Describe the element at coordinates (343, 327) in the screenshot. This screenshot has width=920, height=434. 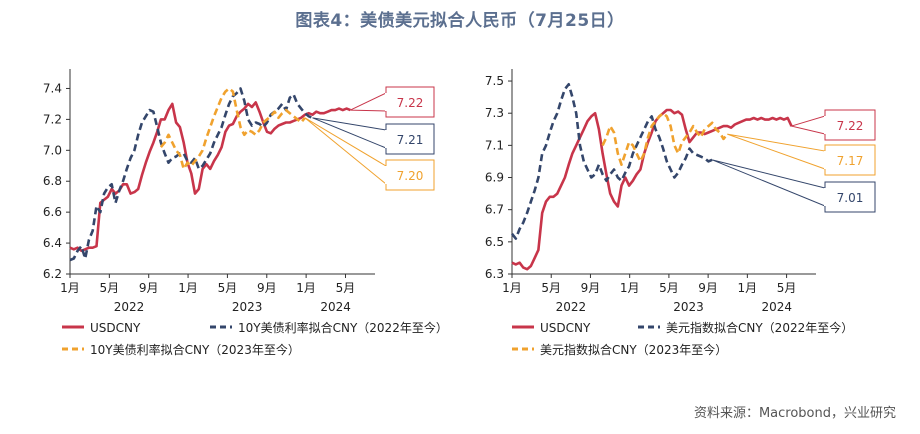
I see `legend-label: 10Y美债利率拟合CNY（2022年至今）` at that location.